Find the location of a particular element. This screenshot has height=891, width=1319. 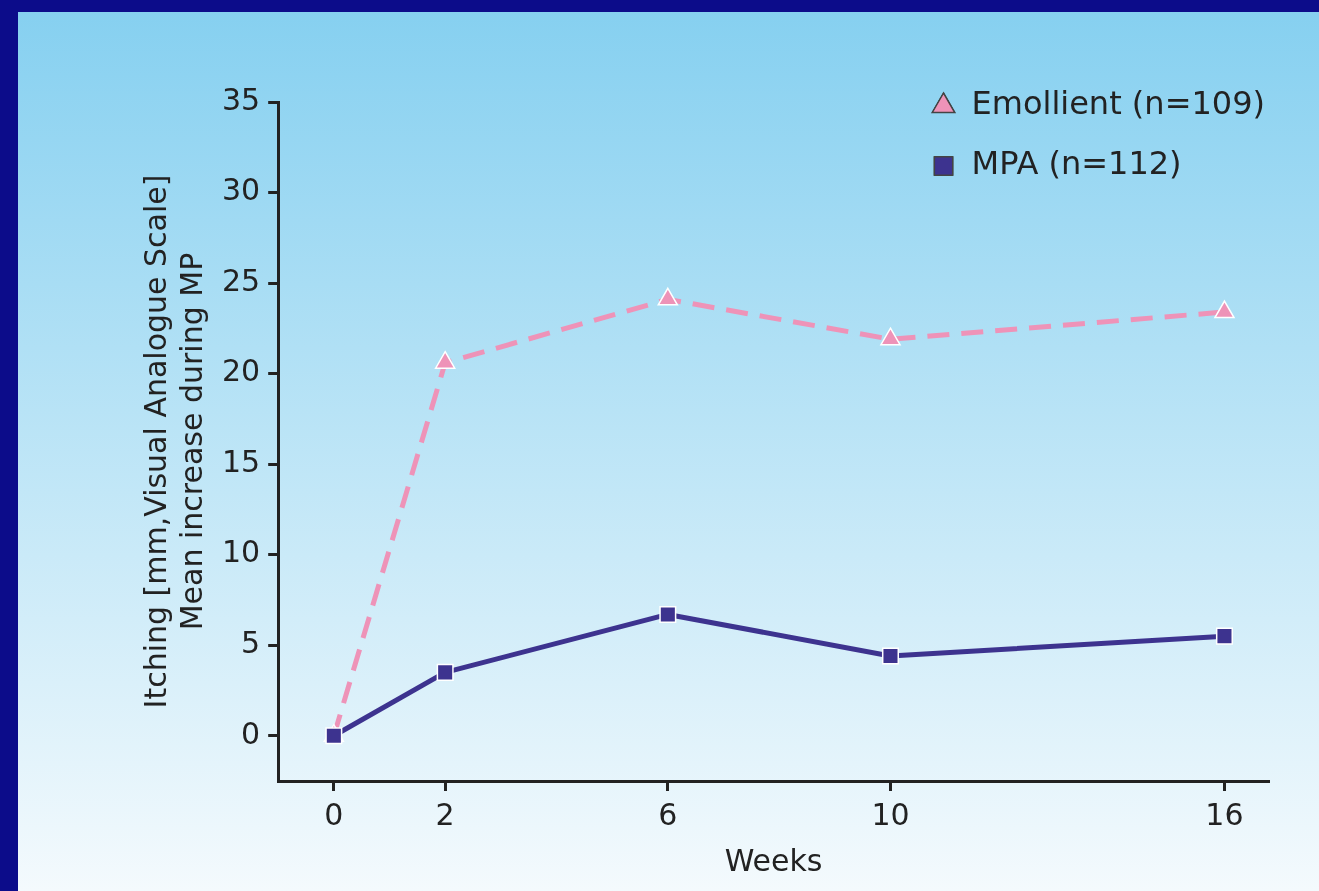

x-tick-label: 0 is located at coordinates (334, 814).